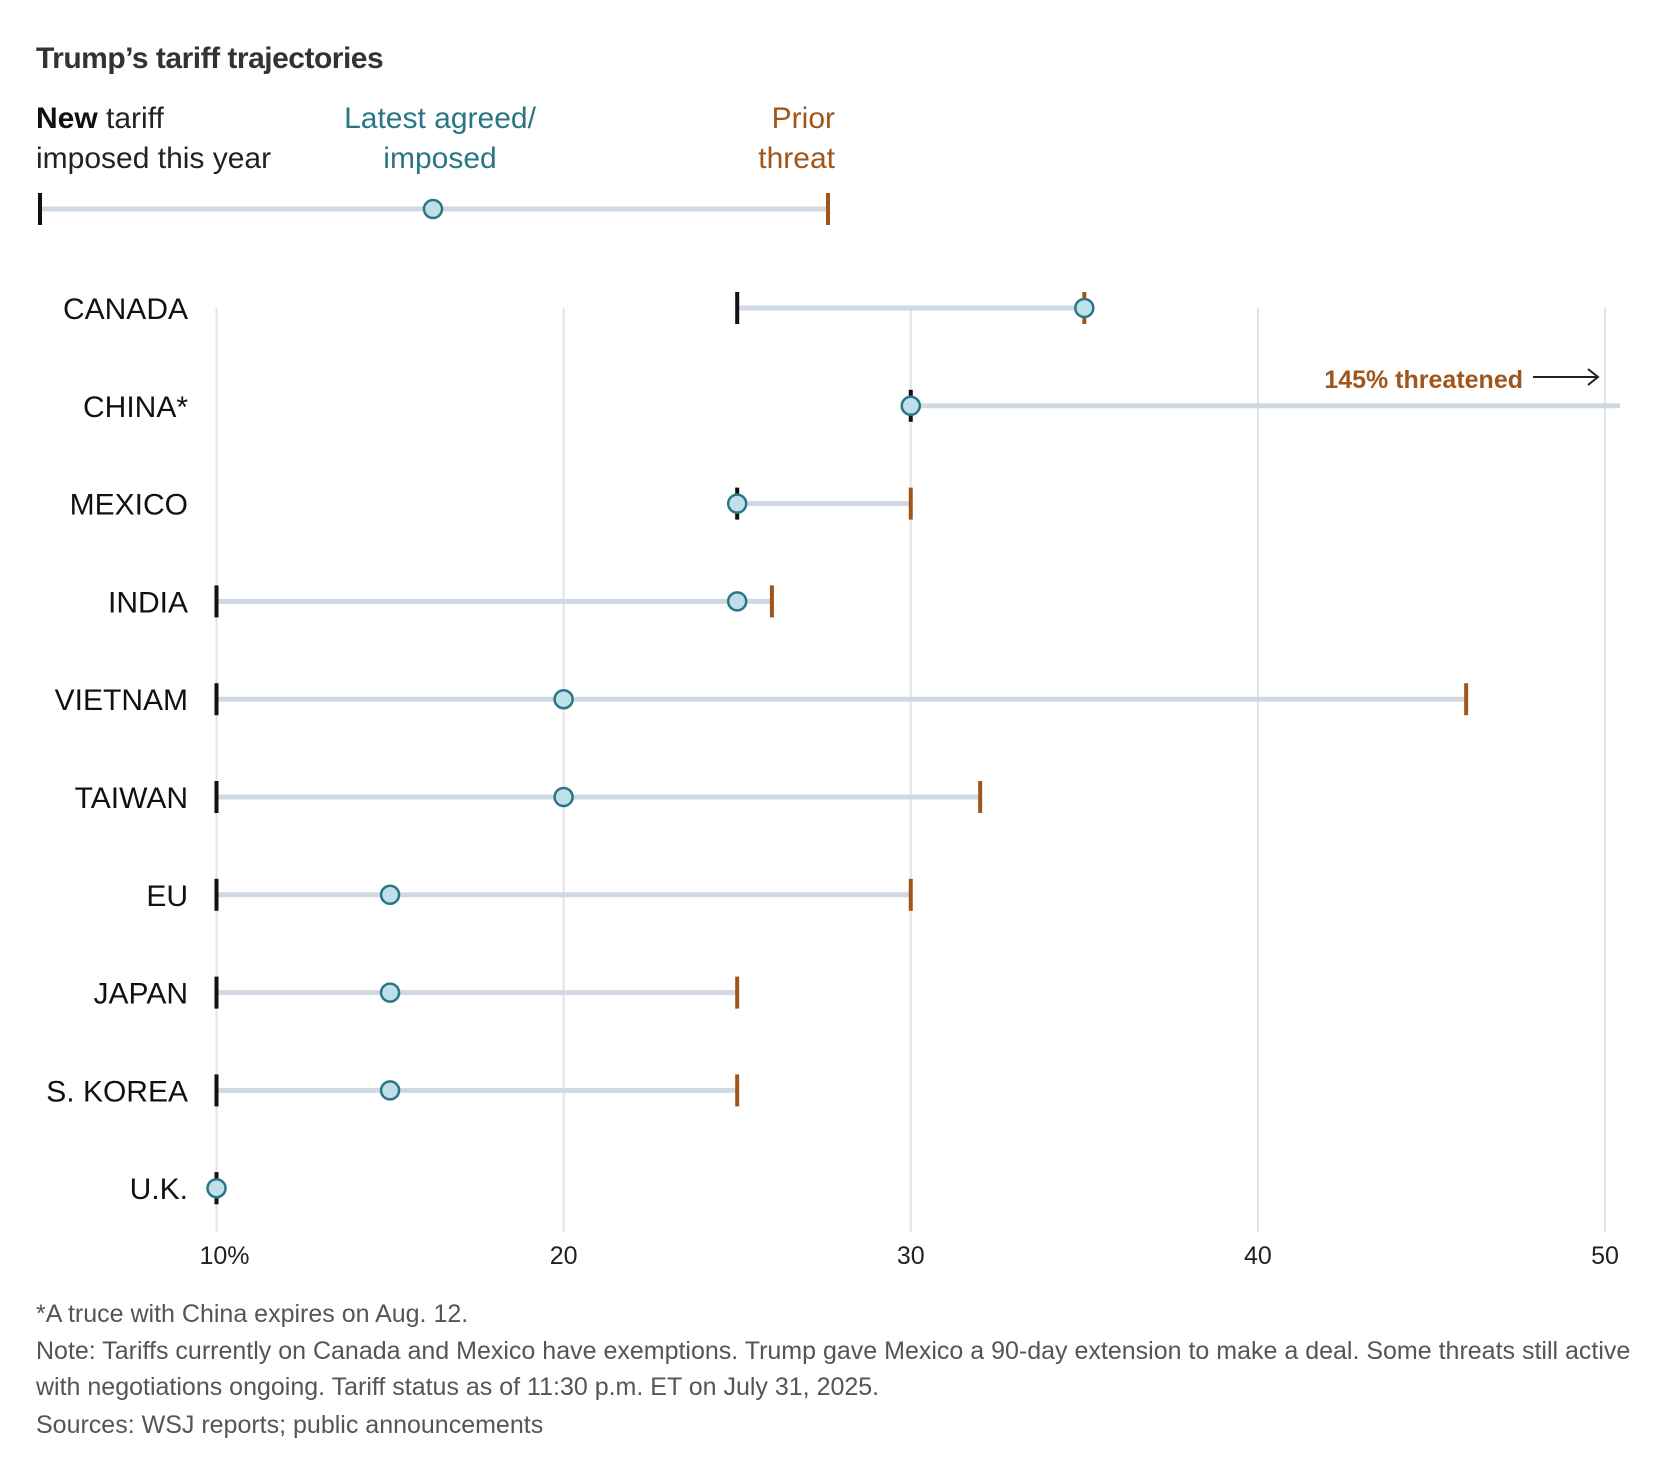 Image resolution: width=1664 pixels, height=1470 pixels. What do you see at coordinates (67, 118) in the screenshot?
I see `legend-new-bold: New` at bounding box center [67, 118].